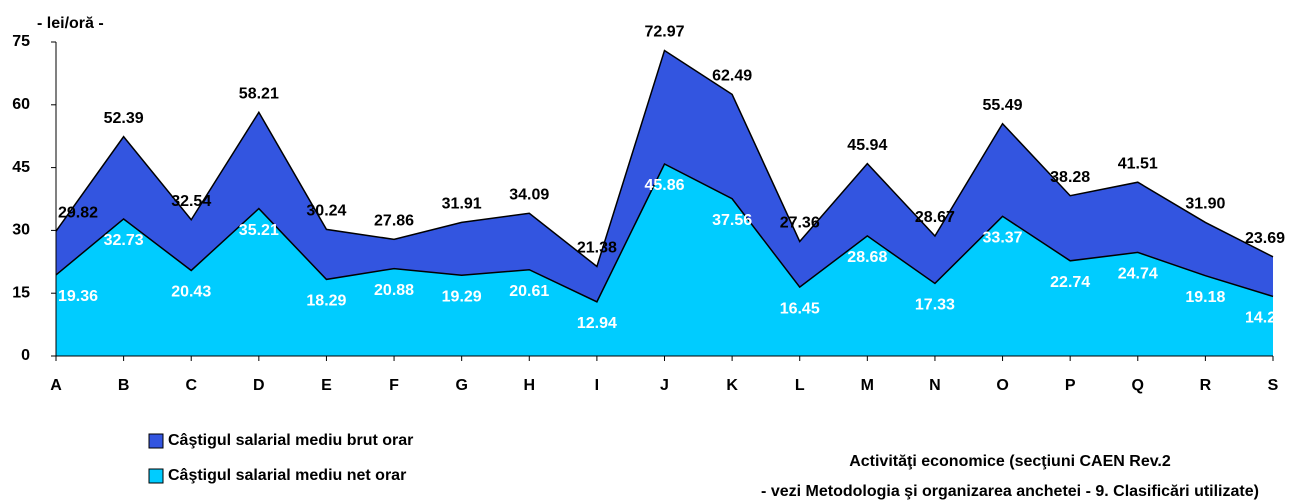 The width and height of the screenshot is (1298, 504). What do you see at coordinates (1070, 177) in the screenshot?
I see `data-label: 38.28` at bounding box center [1070, 177].